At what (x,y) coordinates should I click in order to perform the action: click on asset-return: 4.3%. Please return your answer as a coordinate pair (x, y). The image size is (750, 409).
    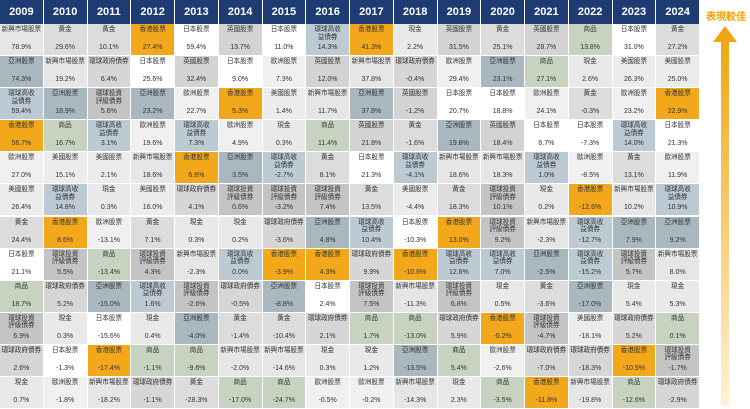
    Looking at the image, I should click on (152, 272).